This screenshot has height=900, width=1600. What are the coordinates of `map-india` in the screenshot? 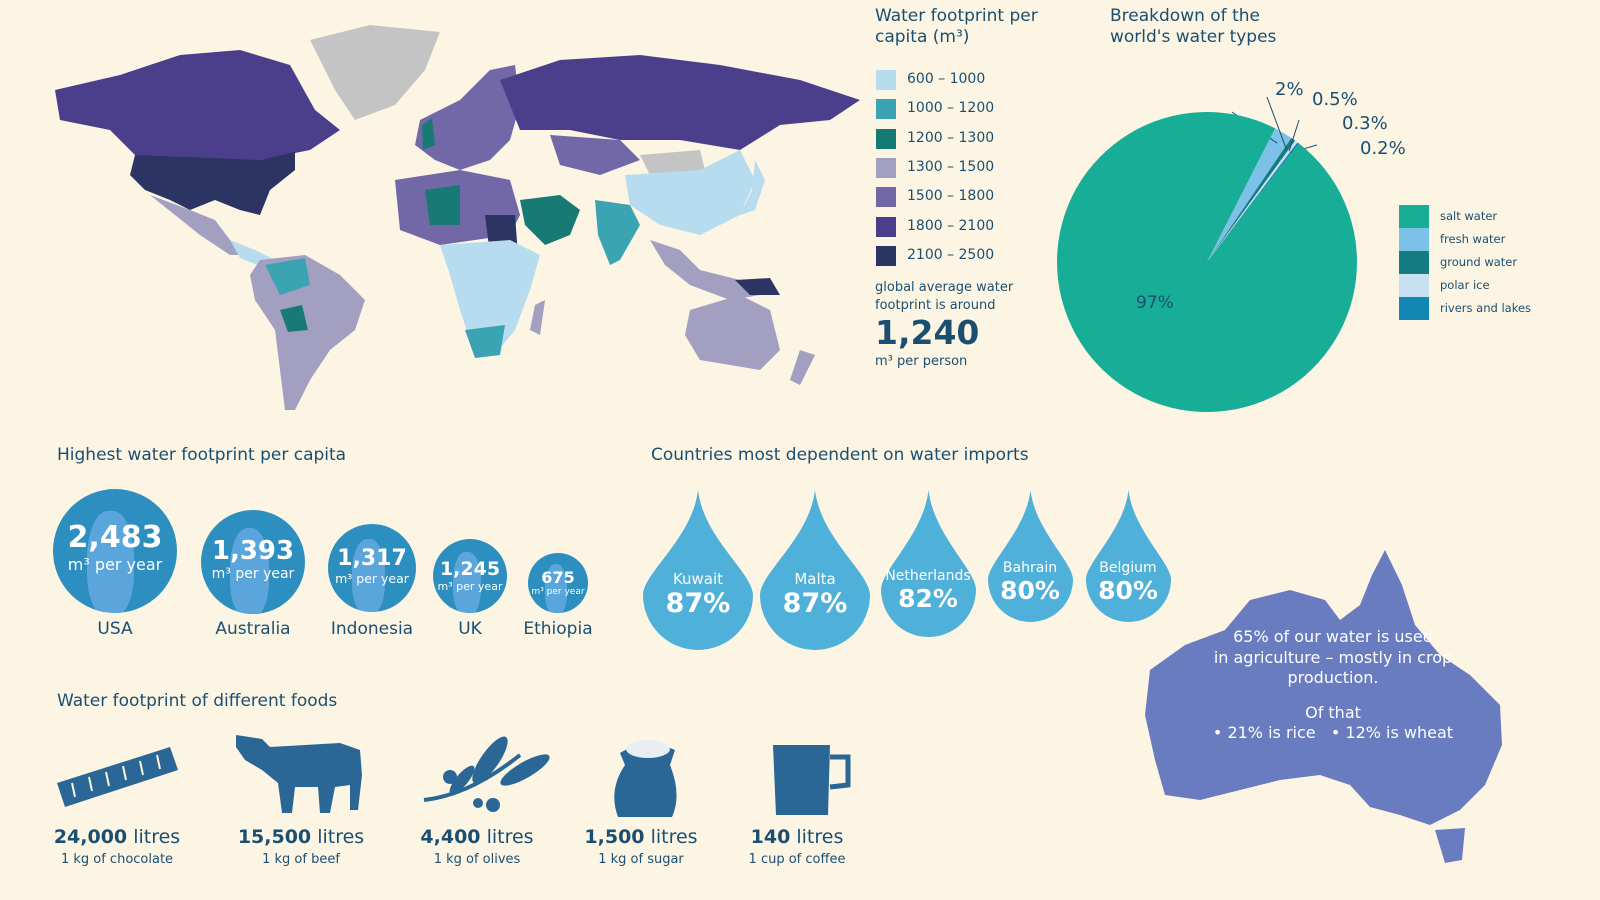 It's located at (617, 232).